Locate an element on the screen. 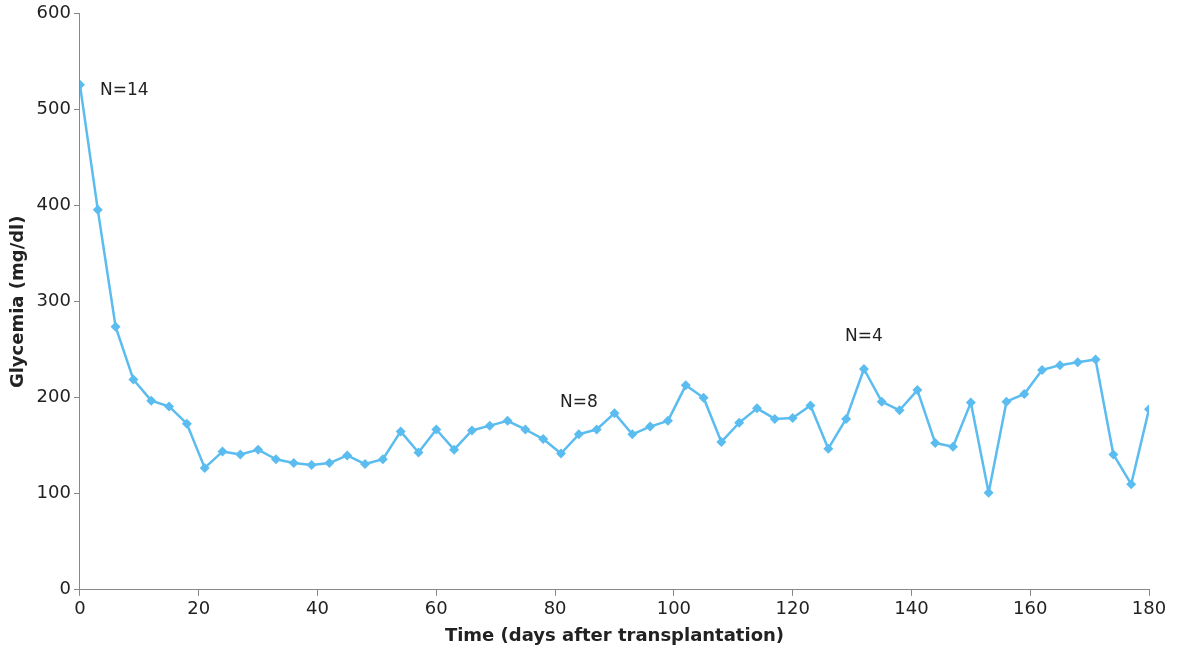 The image size is (1179, 651). x-tick-label: 0 is located at coordinates (80, 608).